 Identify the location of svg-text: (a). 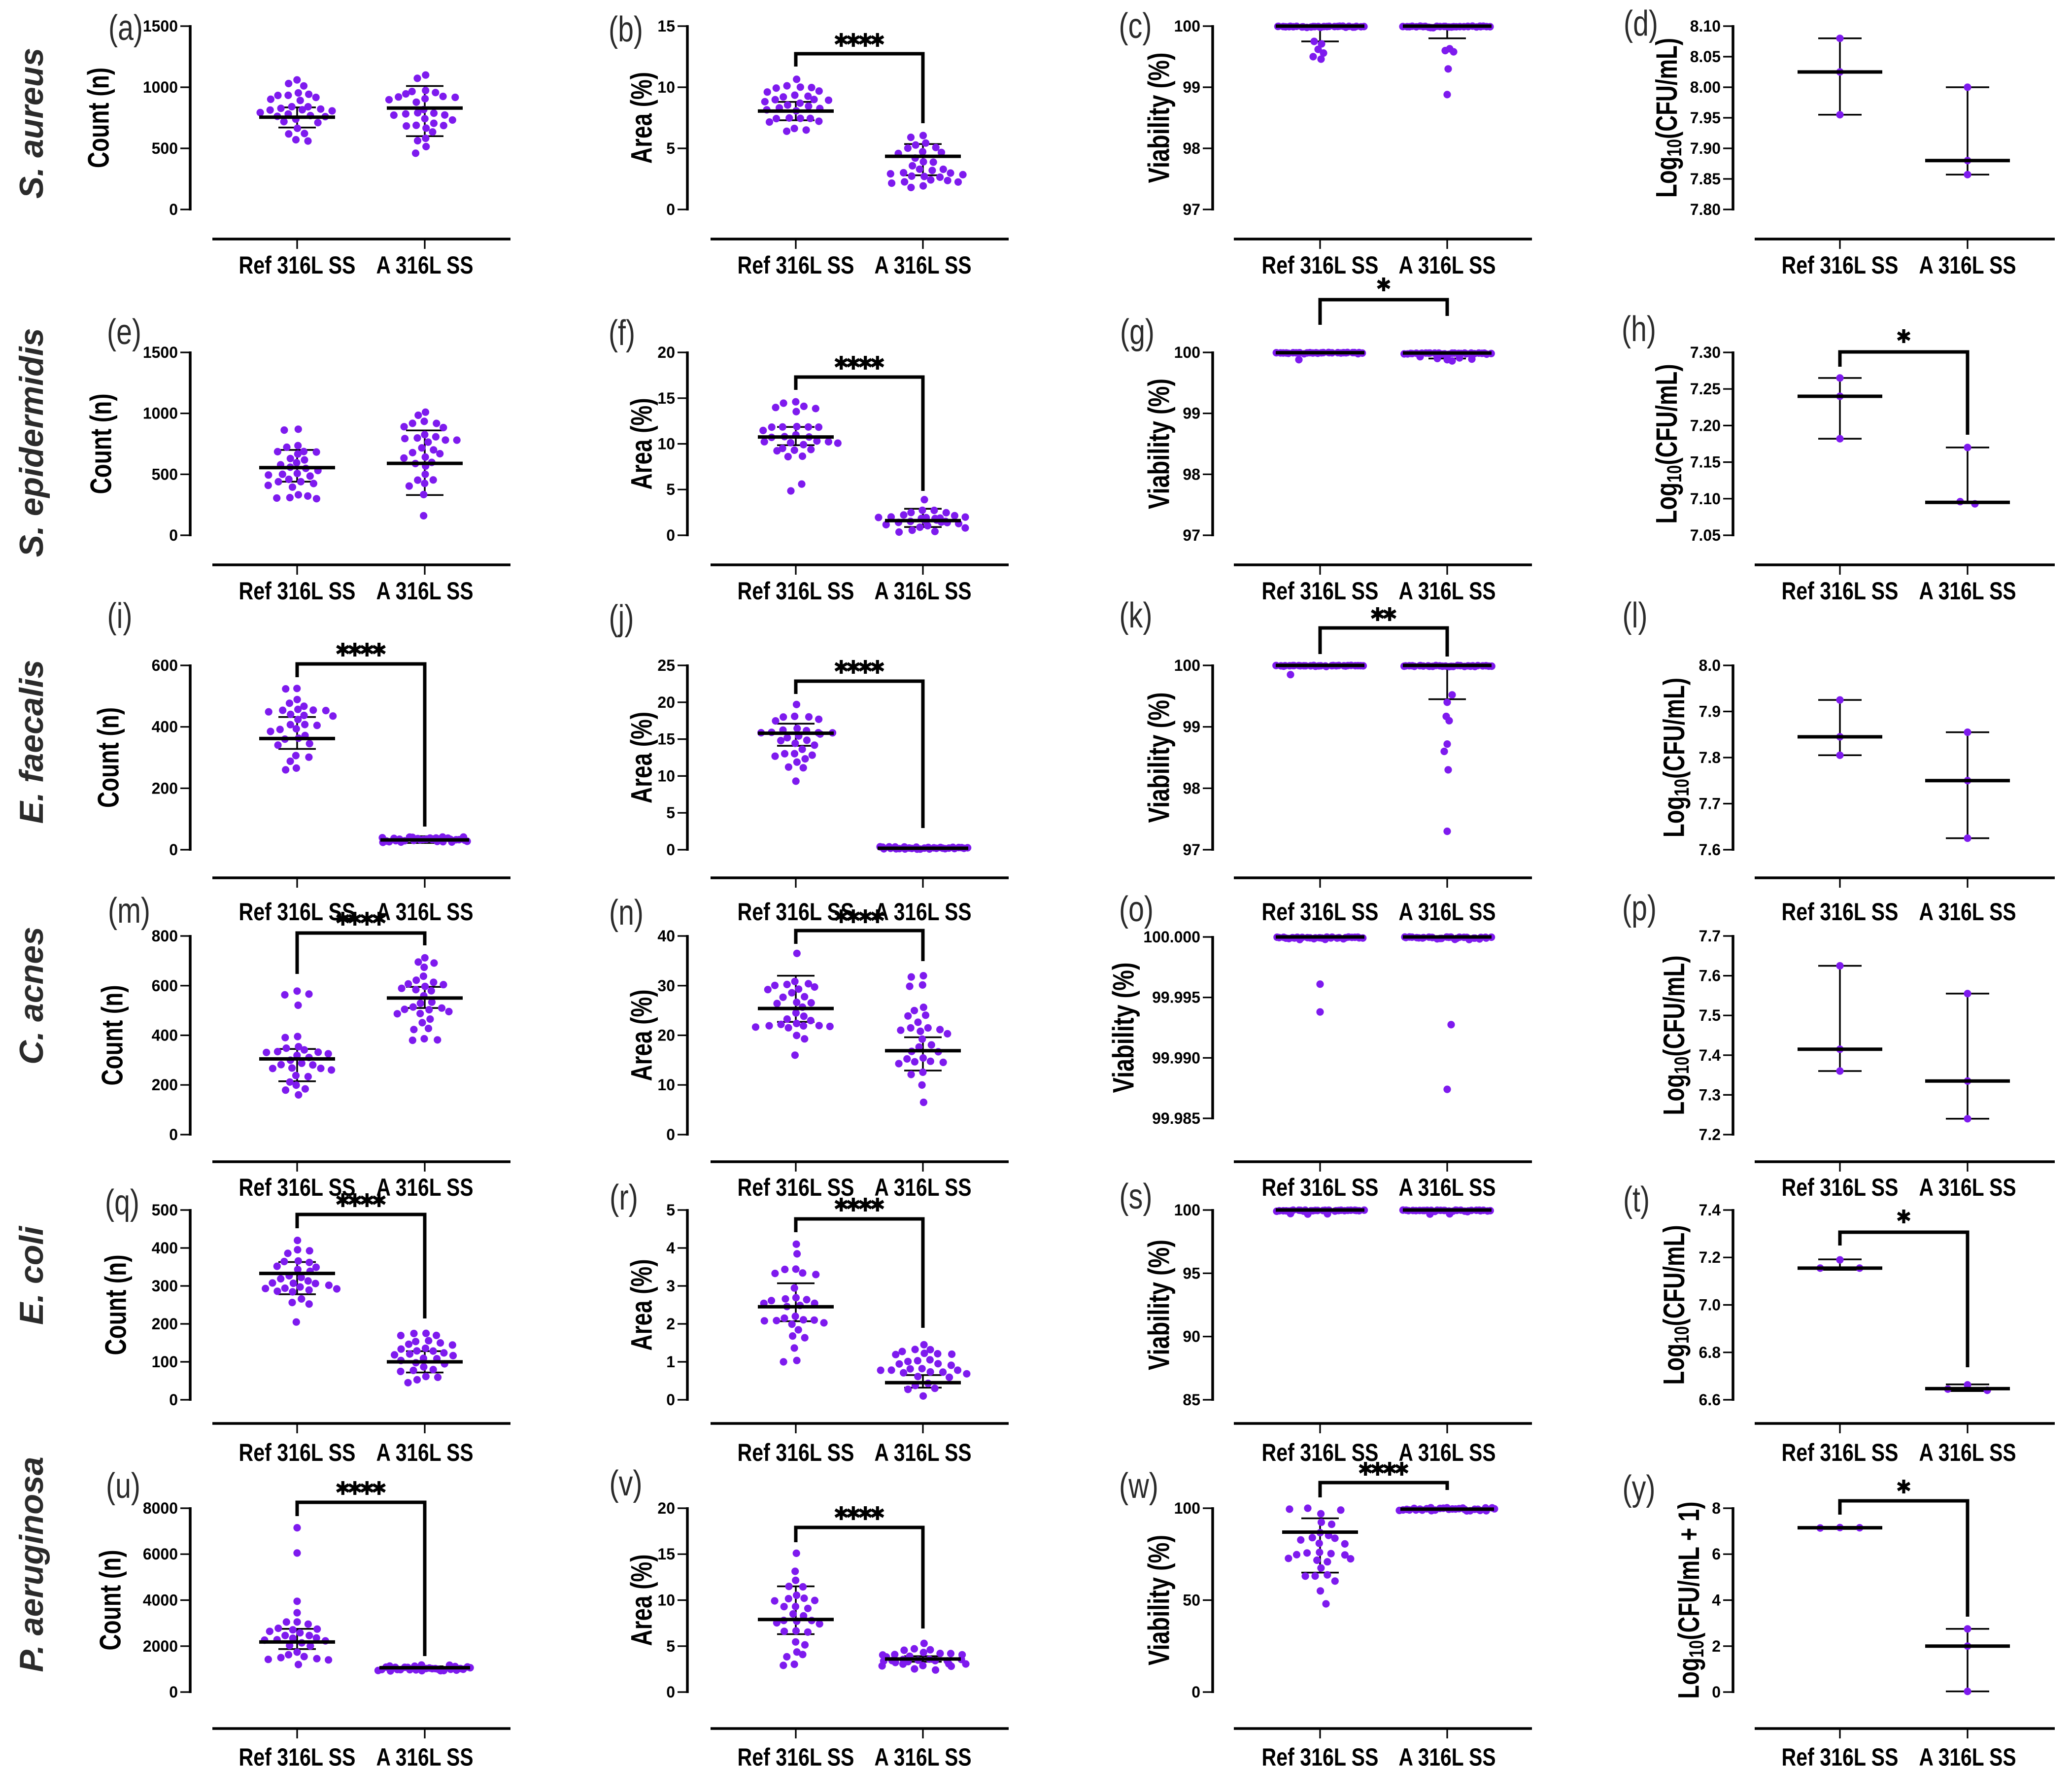
(125, 28).